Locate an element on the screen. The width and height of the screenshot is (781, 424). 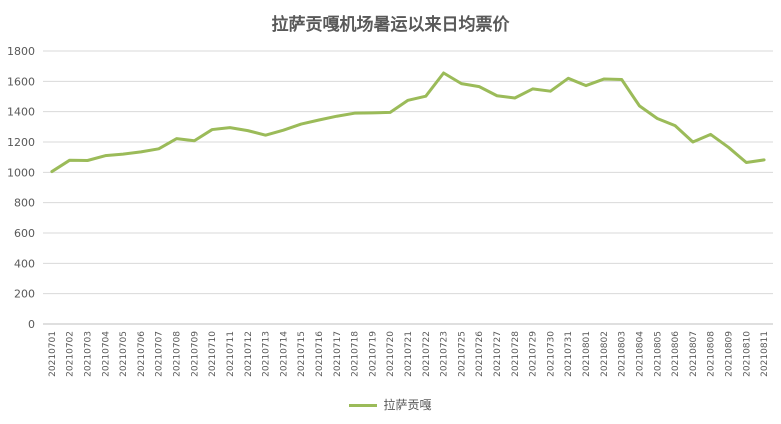
x-tick-label: 20210802 is located at coordinates (605, 354).